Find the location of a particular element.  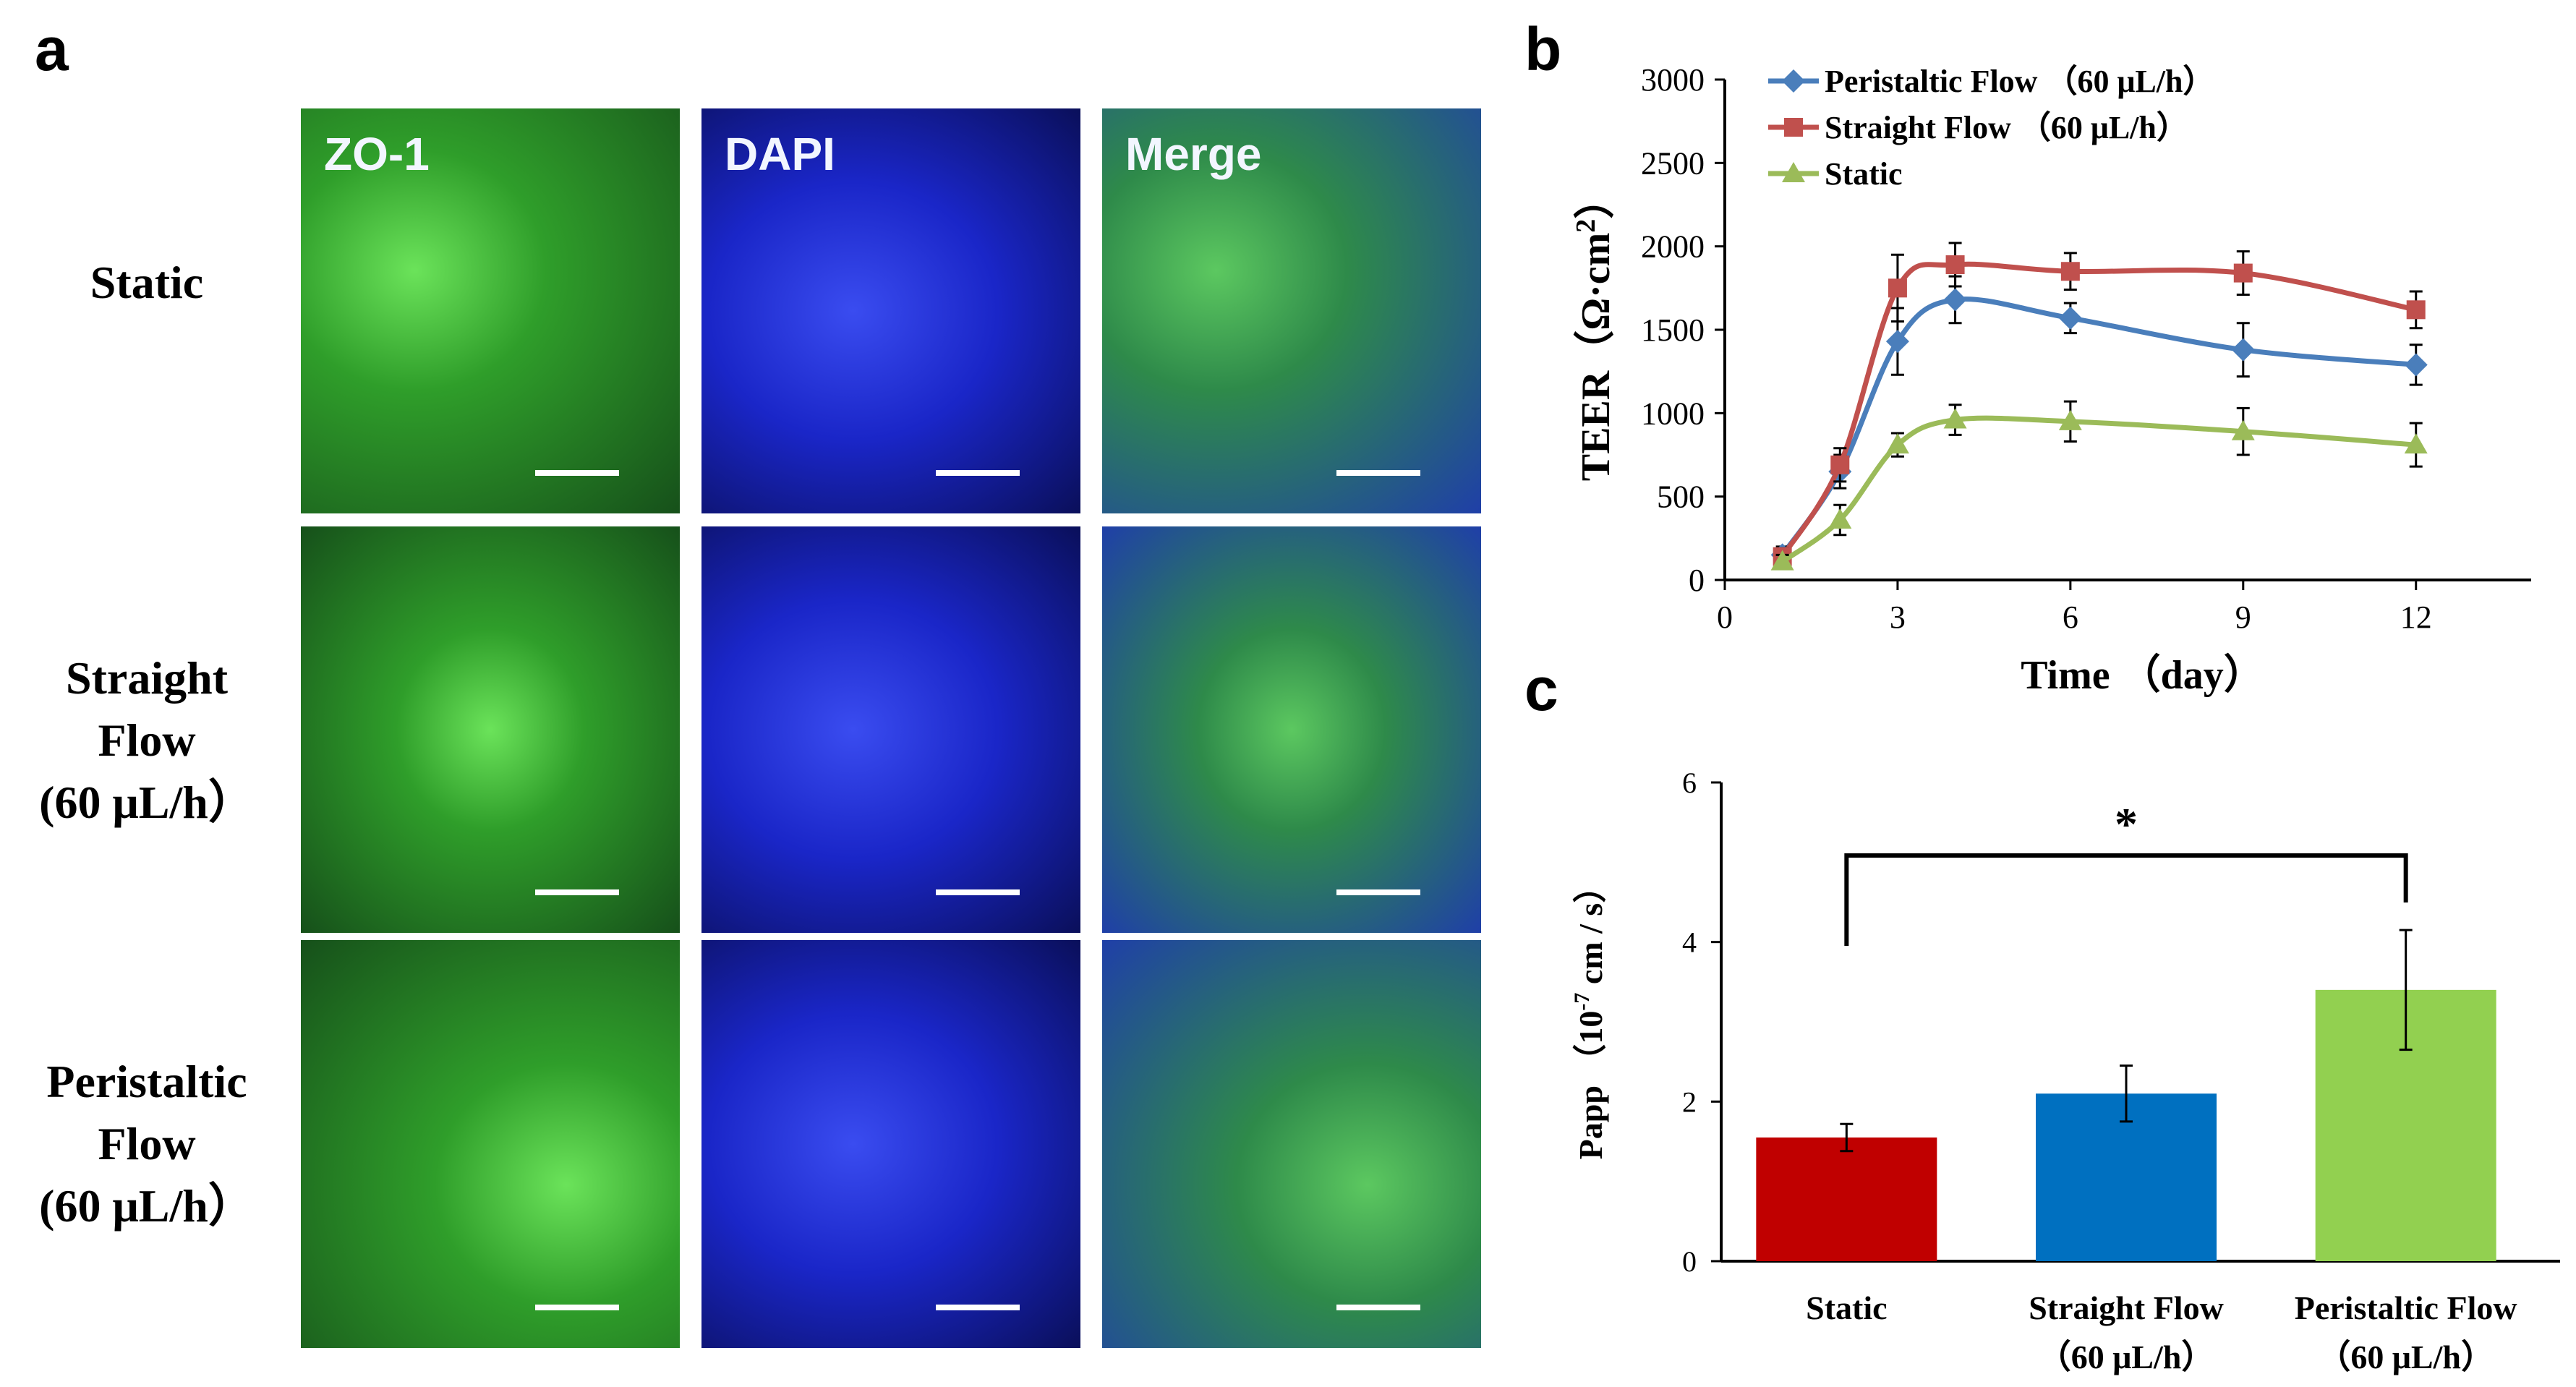

row-label-straight-flow: Straight Flow (60 μL/h） is located at coordinates (147, 740).